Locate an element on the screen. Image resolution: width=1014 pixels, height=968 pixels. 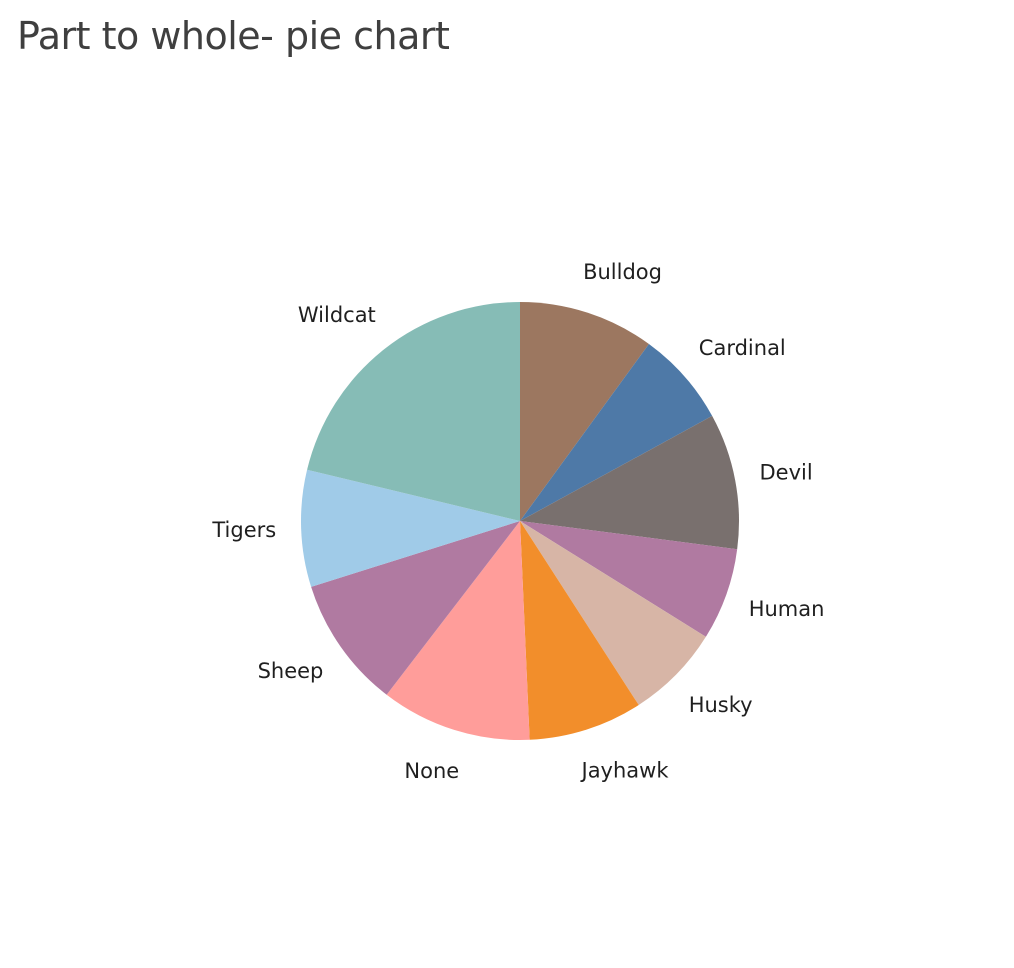
pie-slice-wildcat is located at coordinates (413, 411).